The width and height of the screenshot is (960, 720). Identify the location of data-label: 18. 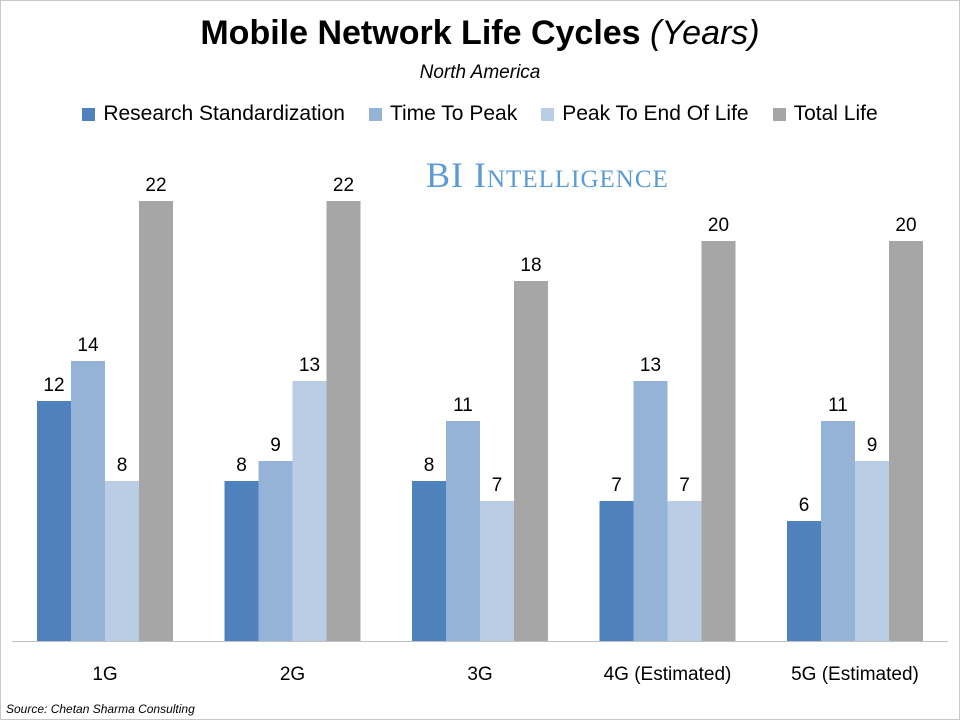
(530, 265).